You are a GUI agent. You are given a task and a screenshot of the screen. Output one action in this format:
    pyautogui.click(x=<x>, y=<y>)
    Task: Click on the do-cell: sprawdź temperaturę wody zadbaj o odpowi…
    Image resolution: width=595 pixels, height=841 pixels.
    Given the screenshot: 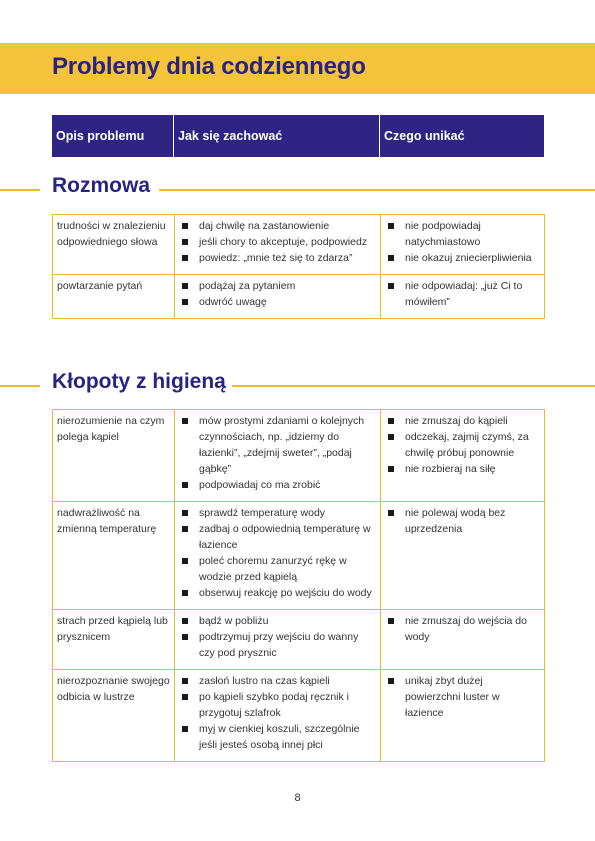 What is the action you would take?
    pyautogui.click(x=277, y=555)
    